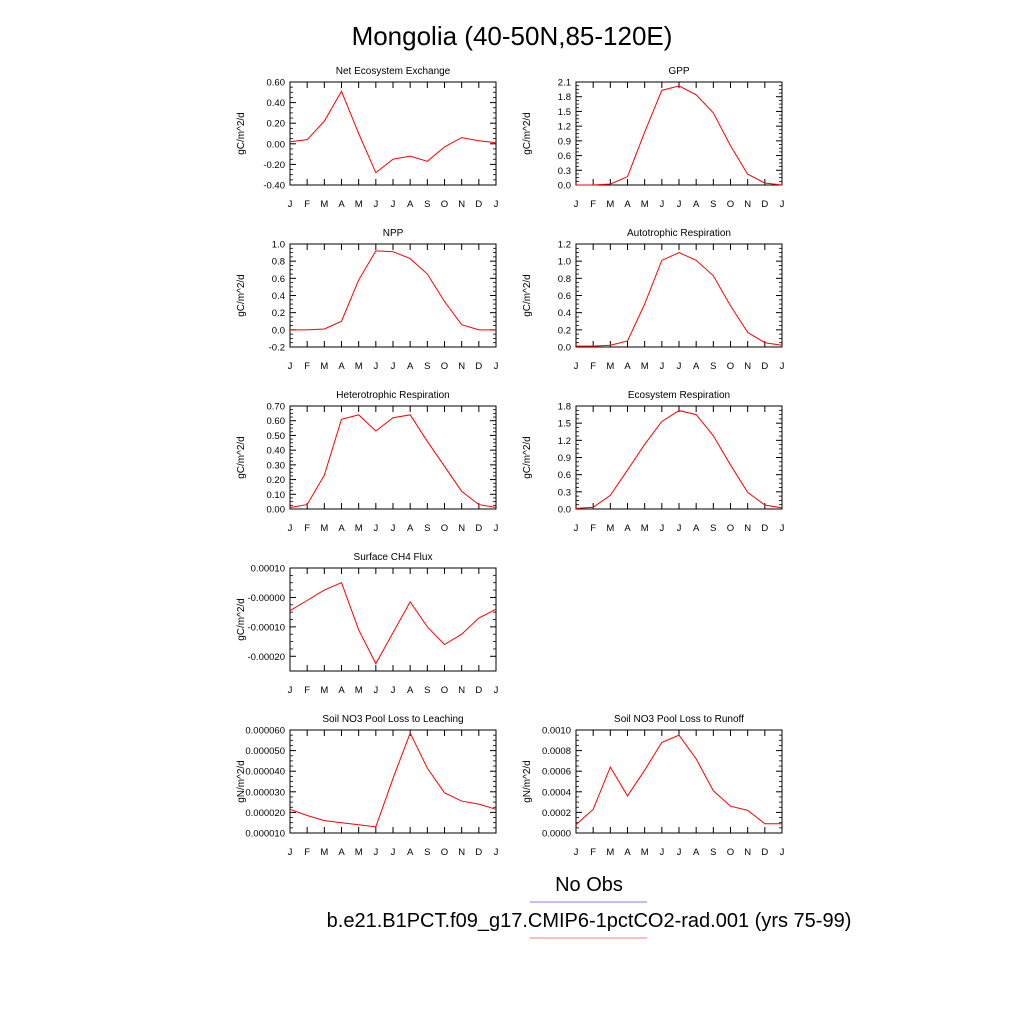  I want to click on y-tick-label: -0.00000, so click(266, 598).